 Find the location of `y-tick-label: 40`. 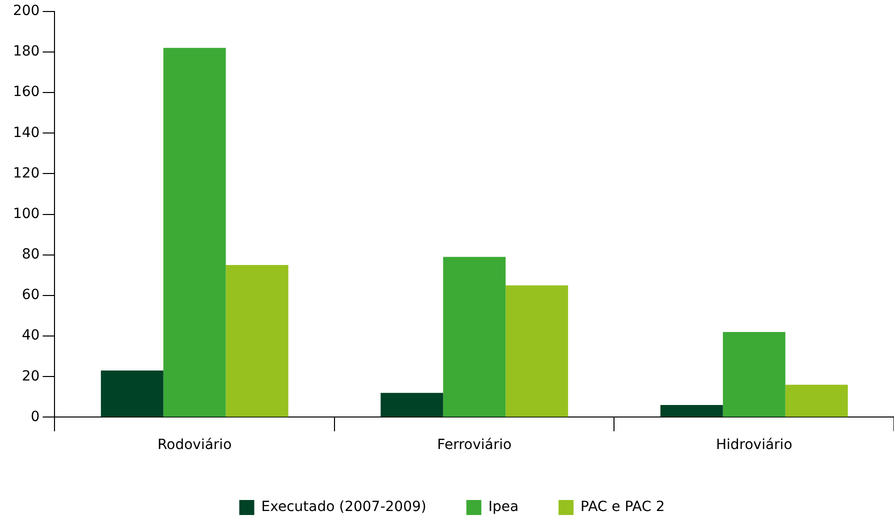

y-tick-label: 40 is located at coordinates (31, 336).